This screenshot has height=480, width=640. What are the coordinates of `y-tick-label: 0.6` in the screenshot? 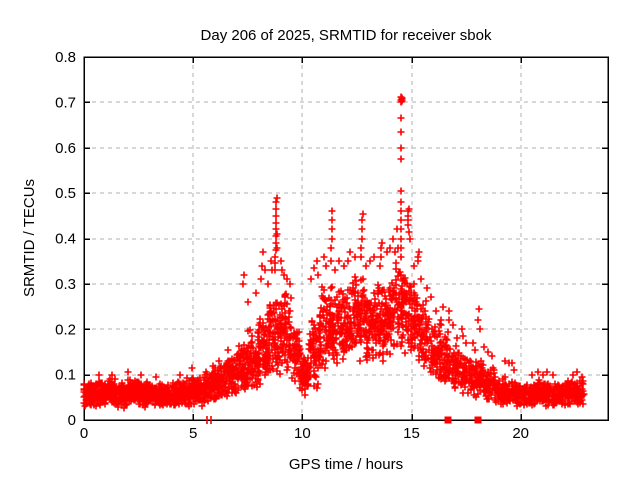 It's located at (65, 148).